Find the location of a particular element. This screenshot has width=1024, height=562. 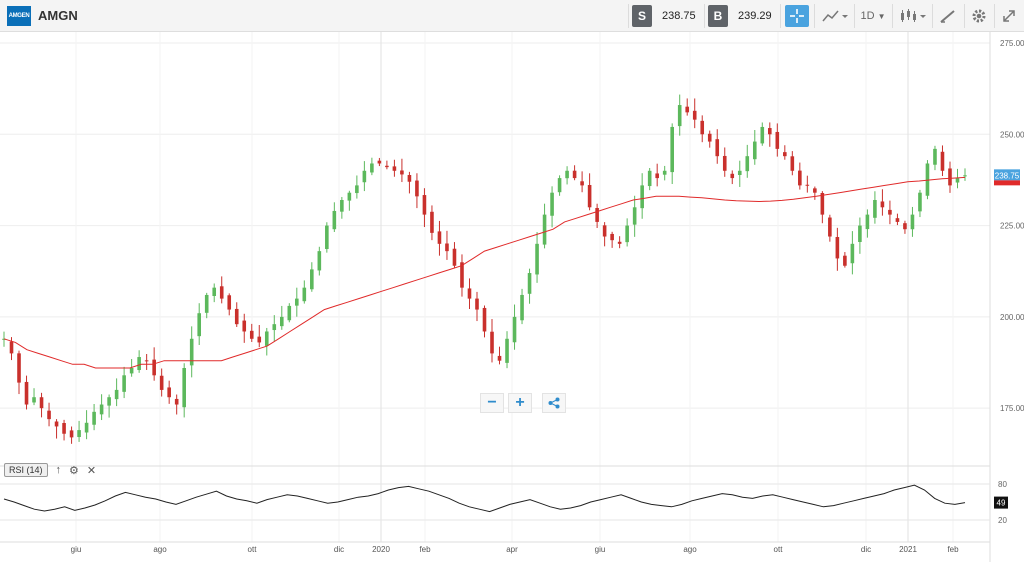

sell-price-button: S 238.75 is located at coordinates (664, 16).